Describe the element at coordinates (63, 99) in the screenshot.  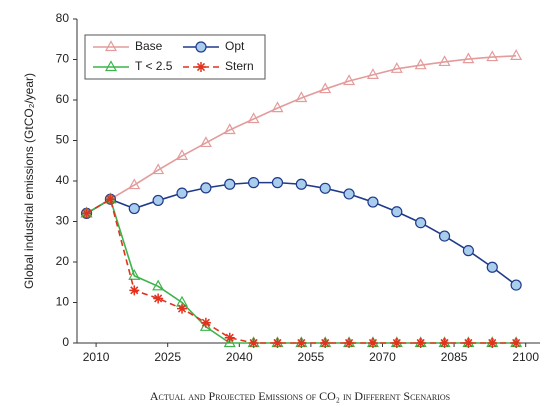
I see `y-tick-label: 60` at that location.